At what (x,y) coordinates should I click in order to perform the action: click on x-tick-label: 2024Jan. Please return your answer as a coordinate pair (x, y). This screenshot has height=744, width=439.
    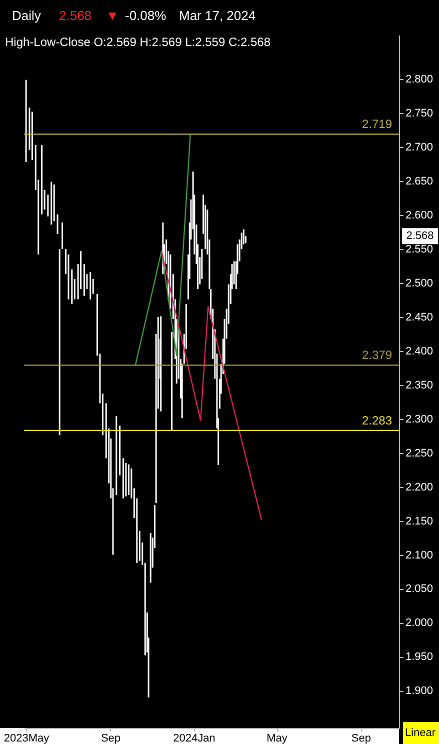
    Looking at the image, I should click on (194, 738).